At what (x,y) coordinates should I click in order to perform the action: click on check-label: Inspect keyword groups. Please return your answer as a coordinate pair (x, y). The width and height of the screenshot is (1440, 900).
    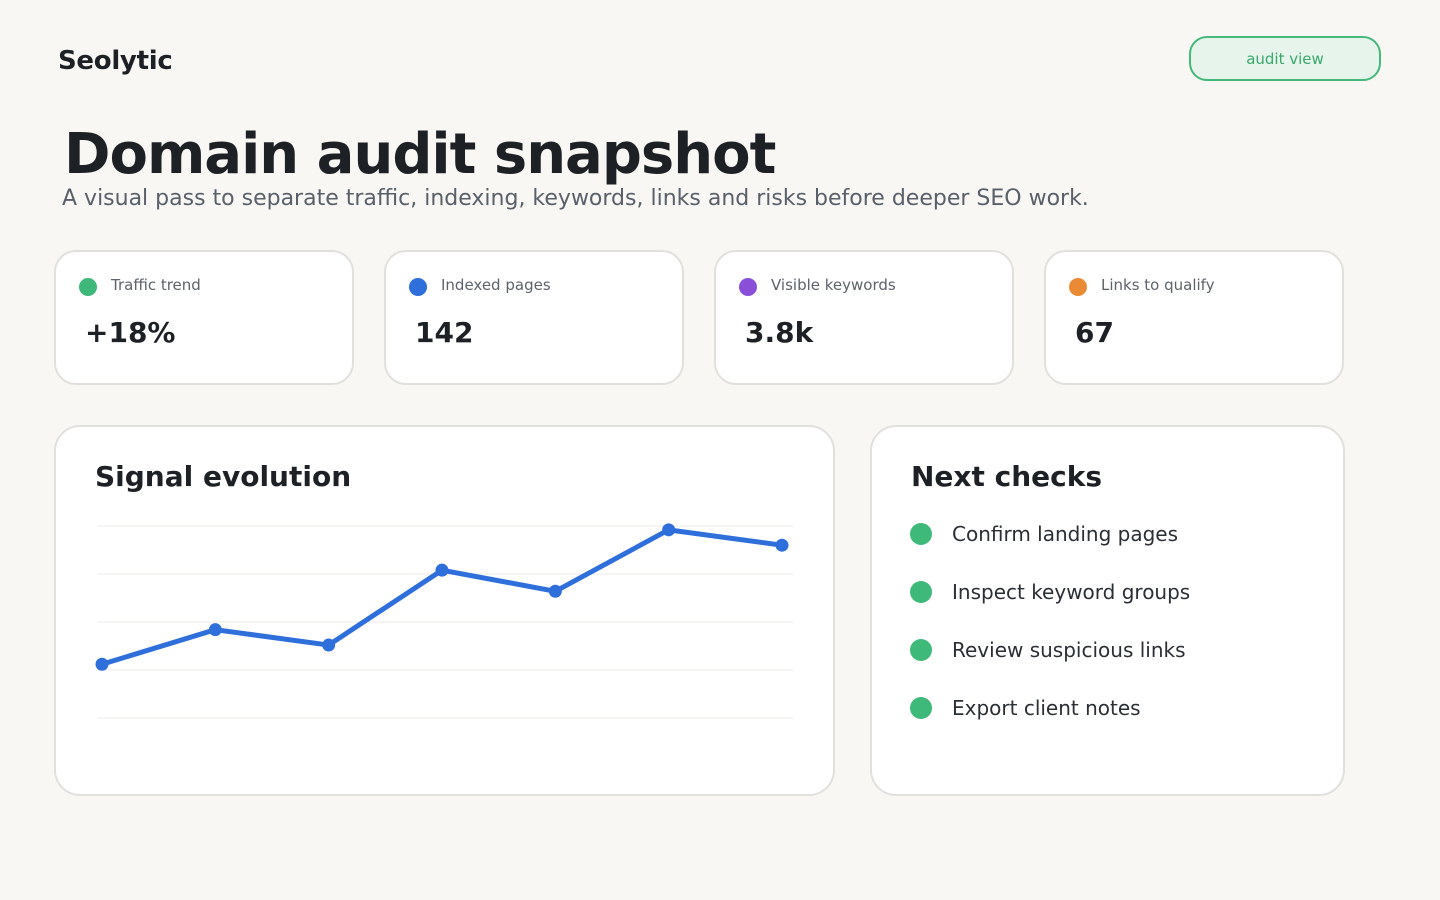
    Looking at the image, I should click on (1071, 592).